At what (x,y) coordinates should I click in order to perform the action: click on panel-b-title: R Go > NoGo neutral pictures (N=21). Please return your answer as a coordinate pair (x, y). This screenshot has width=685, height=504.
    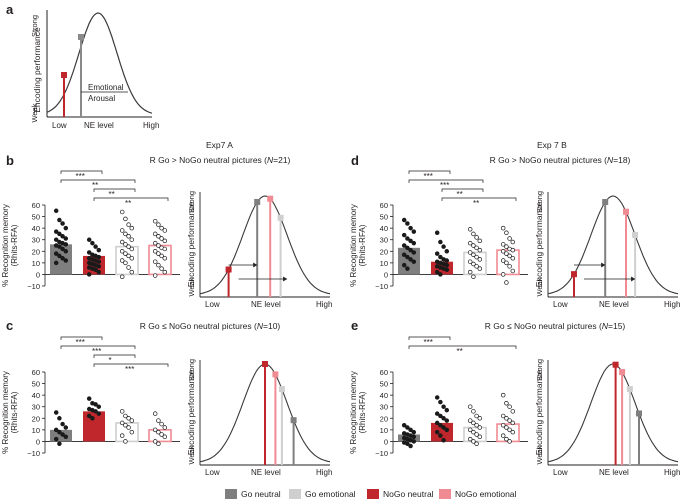
    Looking at the image, I should click on (220, 160).